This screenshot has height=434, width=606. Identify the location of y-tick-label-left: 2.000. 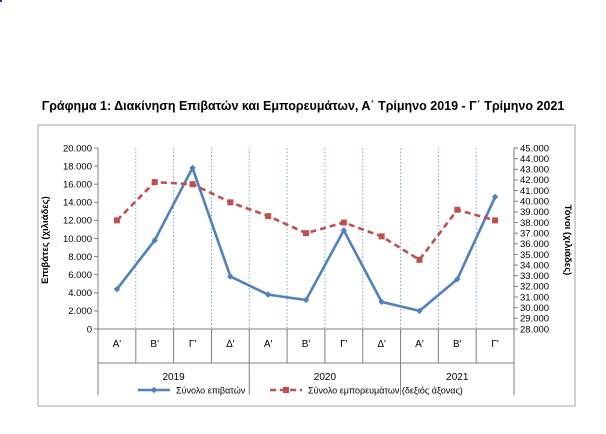
(80, 311).